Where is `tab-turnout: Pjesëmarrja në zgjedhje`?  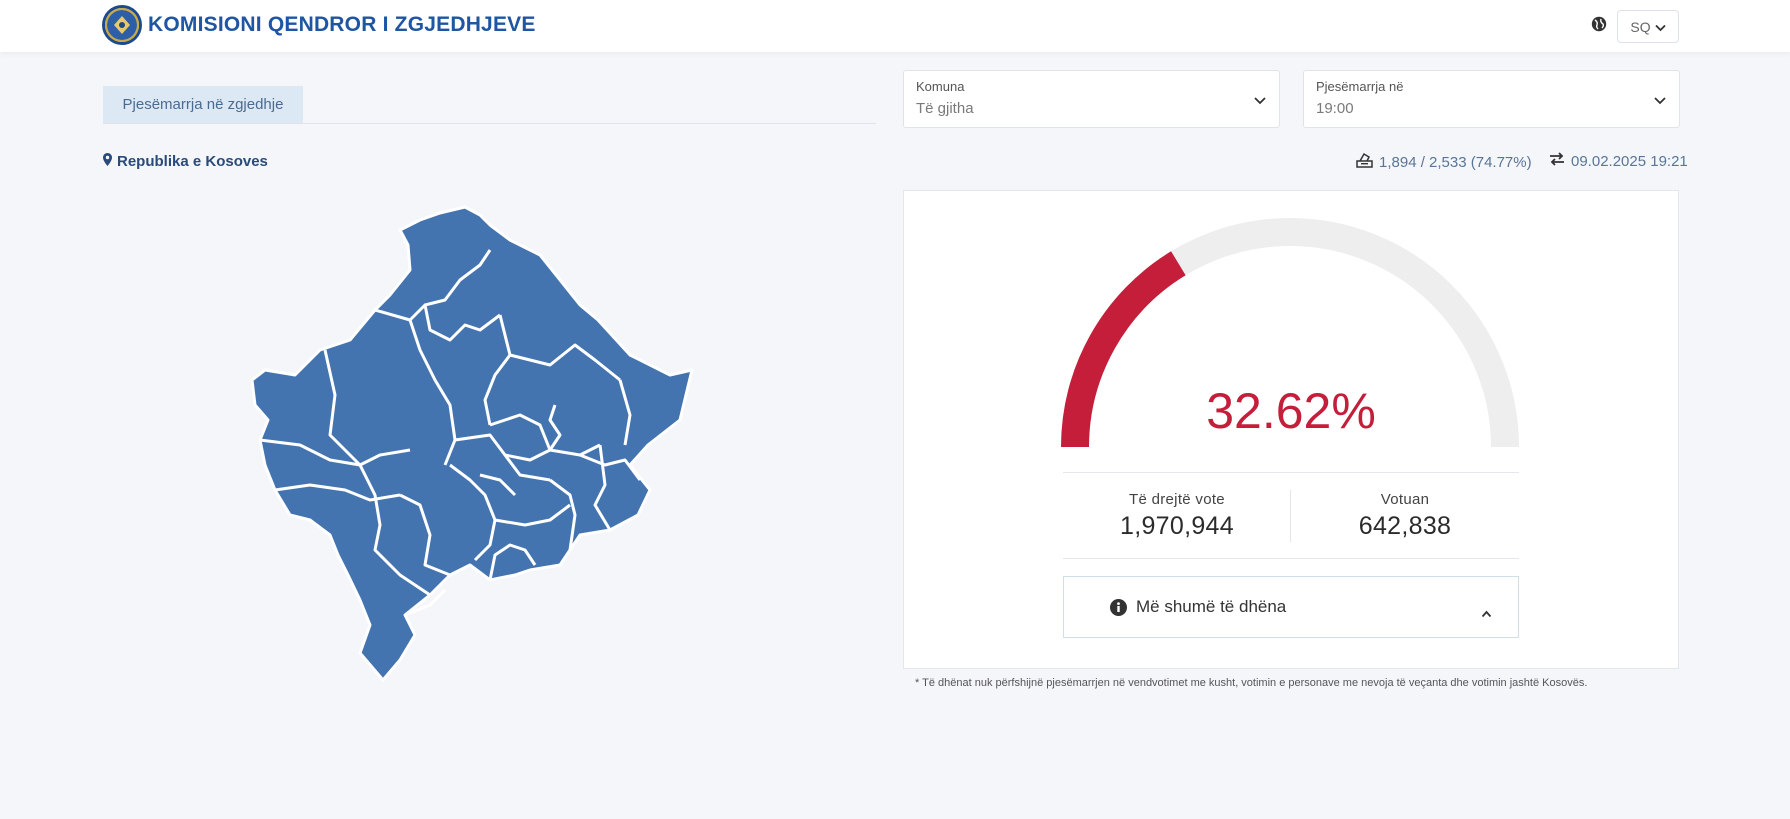 tab-turnout: Pjesëmarrja në zgjedhje is located at coordinates (203, 104).